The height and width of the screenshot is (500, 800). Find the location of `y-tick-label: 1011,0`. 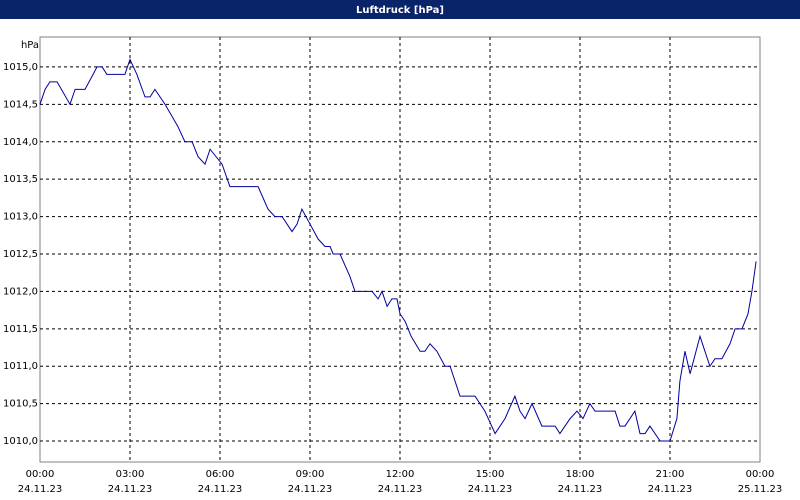

y-tick-label: 1011,0 is located at coordinates (20, 366).